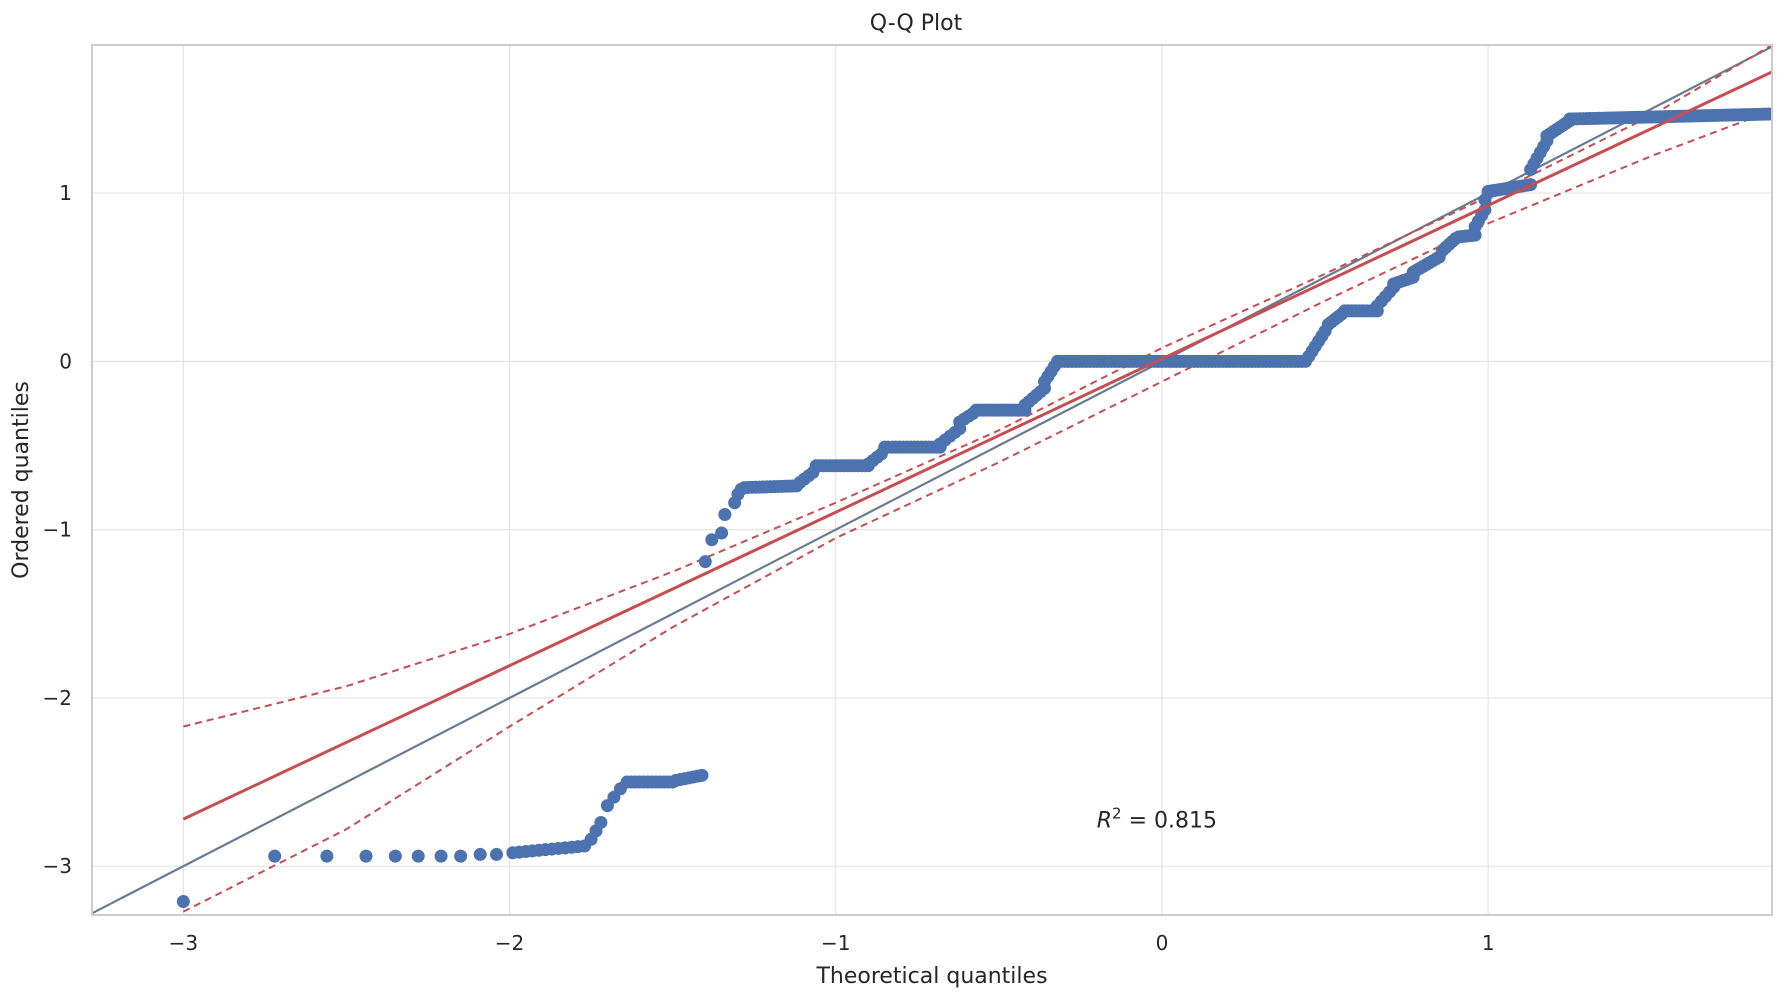  I want to click on x-tick-label: 1, so click(1488, 943).